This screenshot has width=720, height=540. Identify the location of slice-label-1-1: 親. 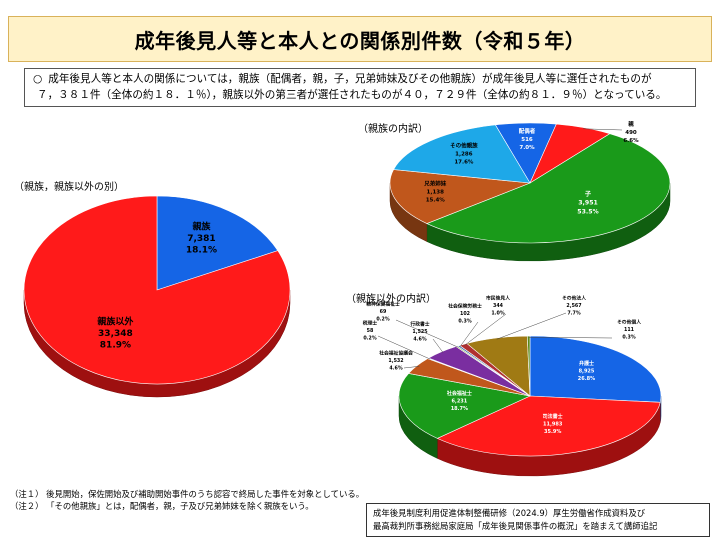
(631, 124).